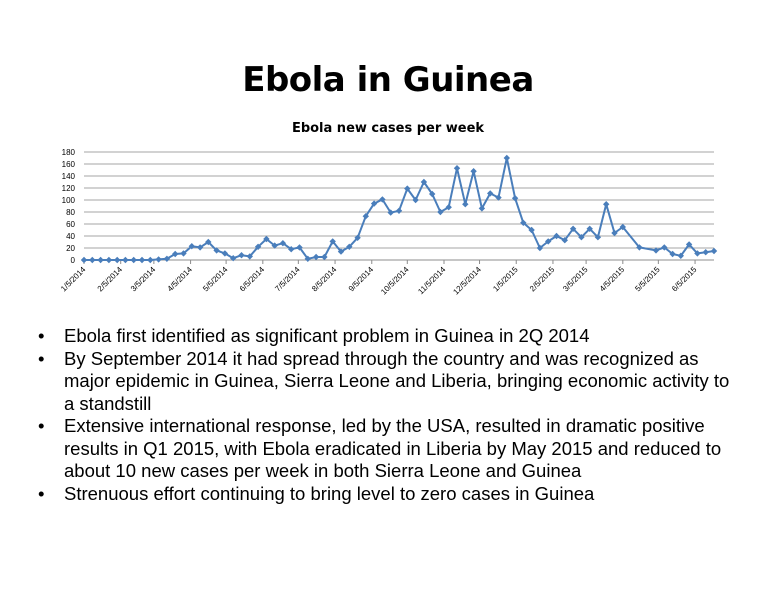 This screenshot has height=600, width=776. Describe the element at coordinates (252, 279) in the screenshot. I see `x-tick-label: 6/5/2014` at that location.